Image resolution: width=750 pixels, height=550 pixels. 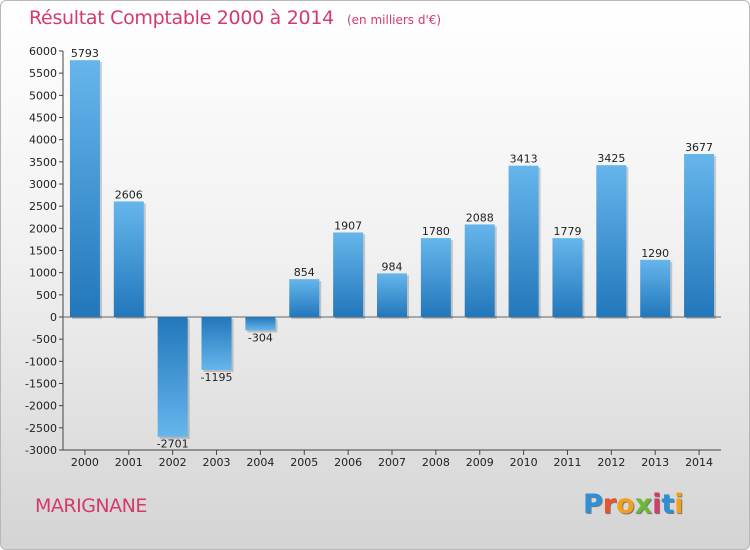 What do you see at coordinates (41, 361) in the screenshot?
I see `y-tick-label: -1000` at bounding box center [41, 361].